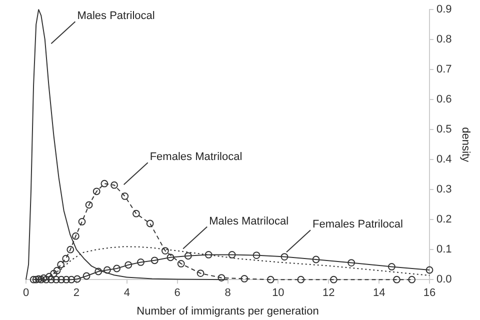 This screenshot has height=320, width=480. What do you see at coordinates (444, 220) in the screenshot?
I see `y-tick-label: 0.2` at bounding box center [444, 220].